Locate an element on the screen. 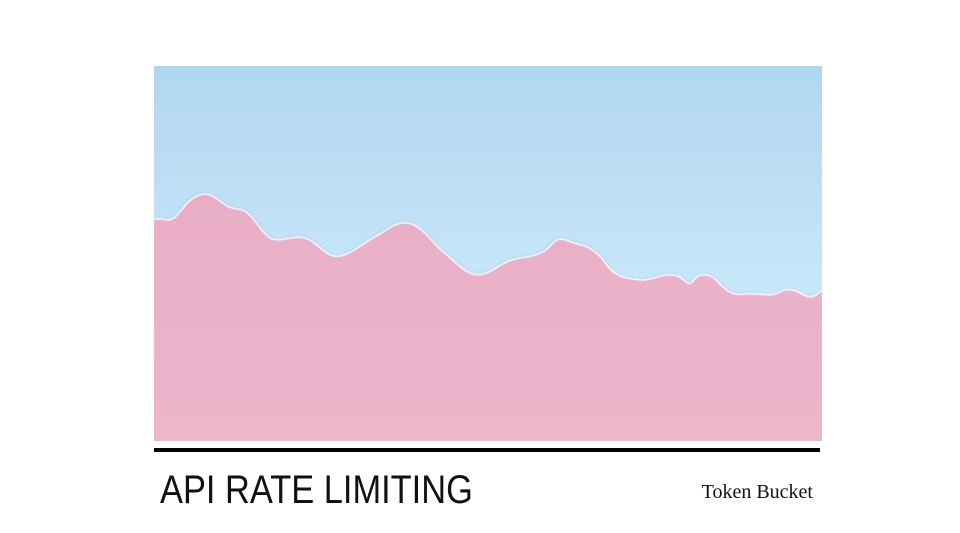  wave-highlight is located at coordinates (488, 245).